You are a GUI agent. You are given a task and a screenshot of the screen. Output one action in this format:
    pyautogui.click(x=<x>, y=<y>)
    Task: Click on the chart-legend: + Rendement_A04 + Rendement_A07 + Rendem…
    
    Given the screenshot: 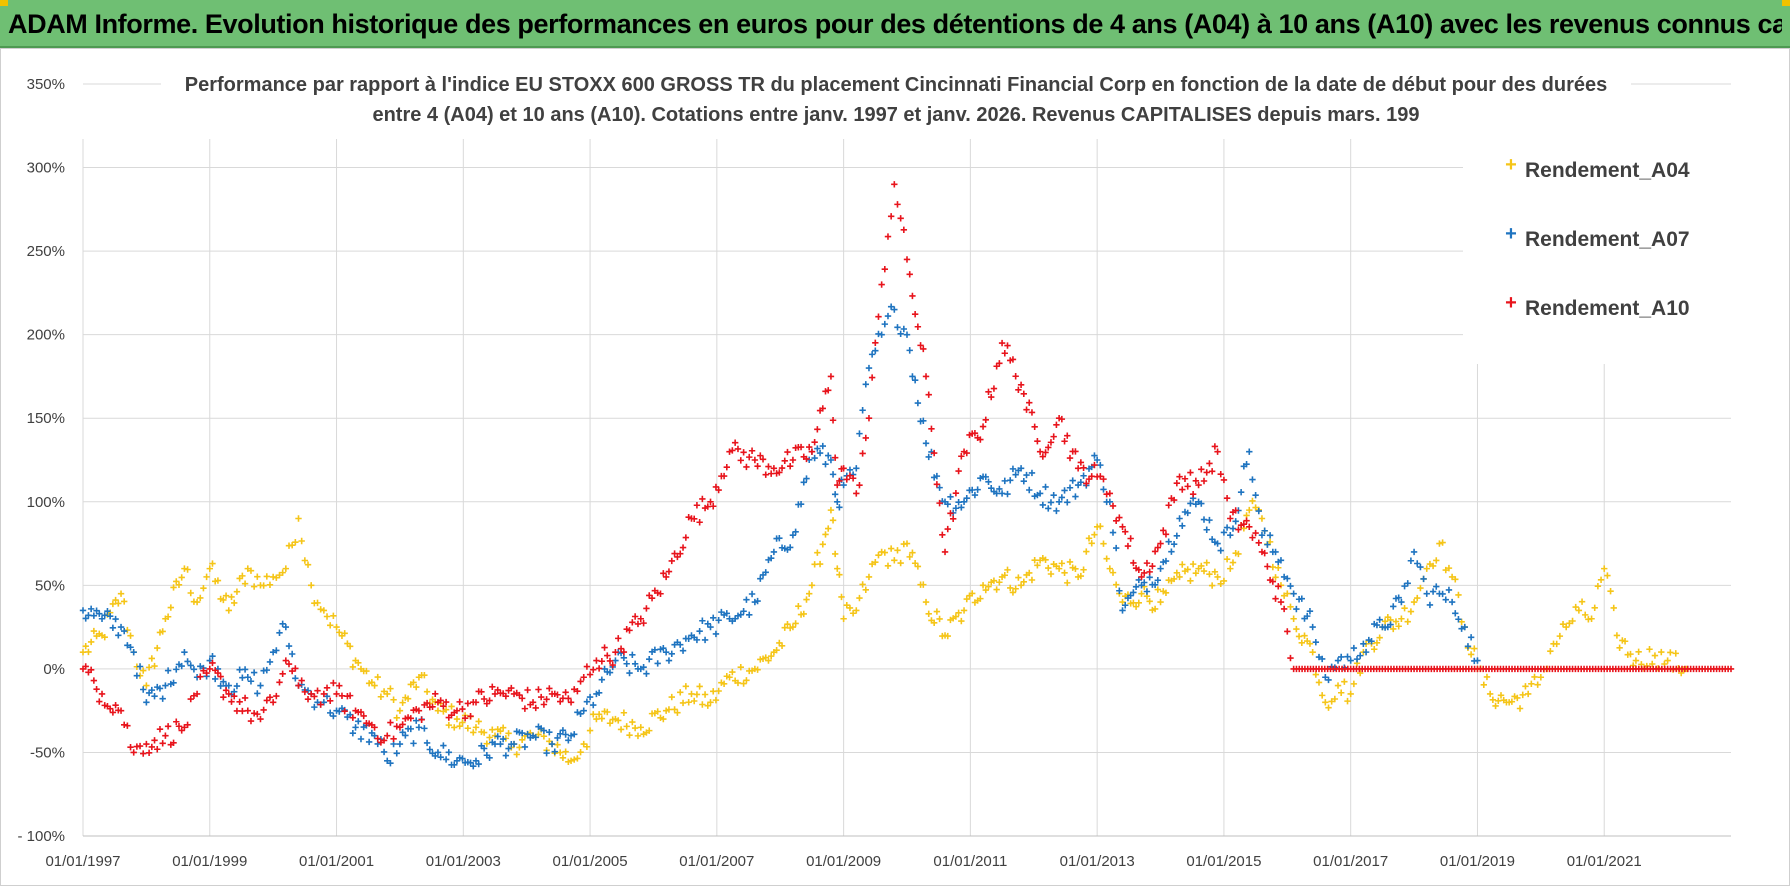 What is the action you would take?
    pyautogui.click(x=1598, y=251)
    